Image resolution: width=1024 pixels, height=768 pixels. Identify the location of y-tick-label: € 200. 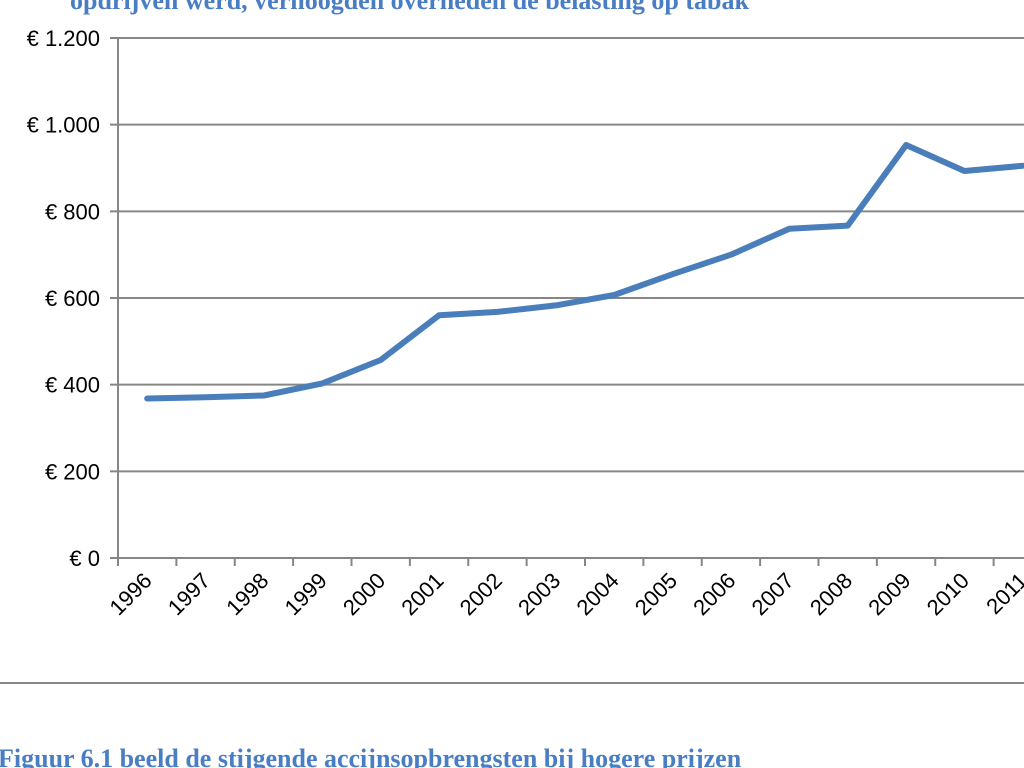
(72, 471).